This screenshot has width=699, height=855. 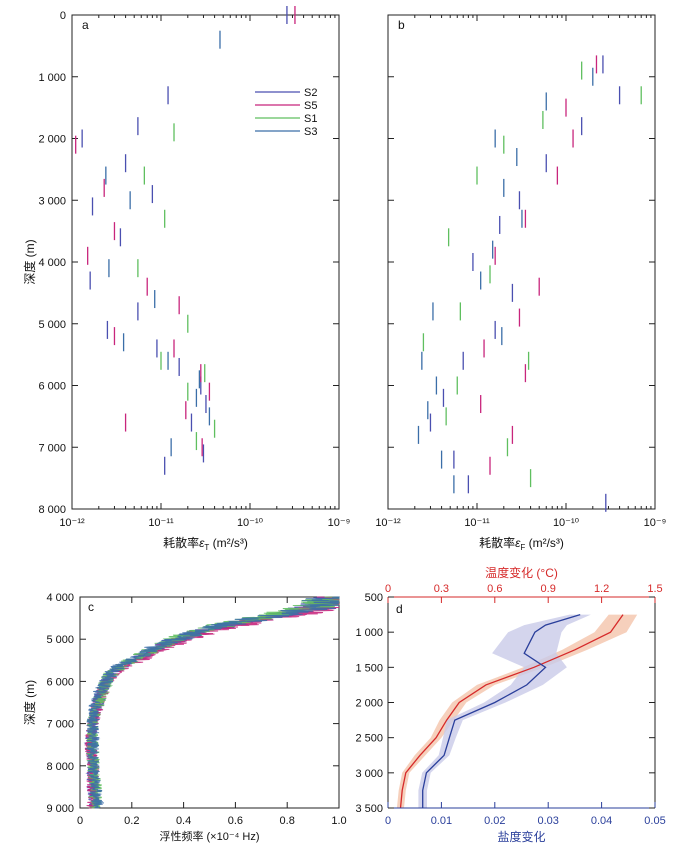 I want to click on panel-d-label: d, so click(x=399, y=609).